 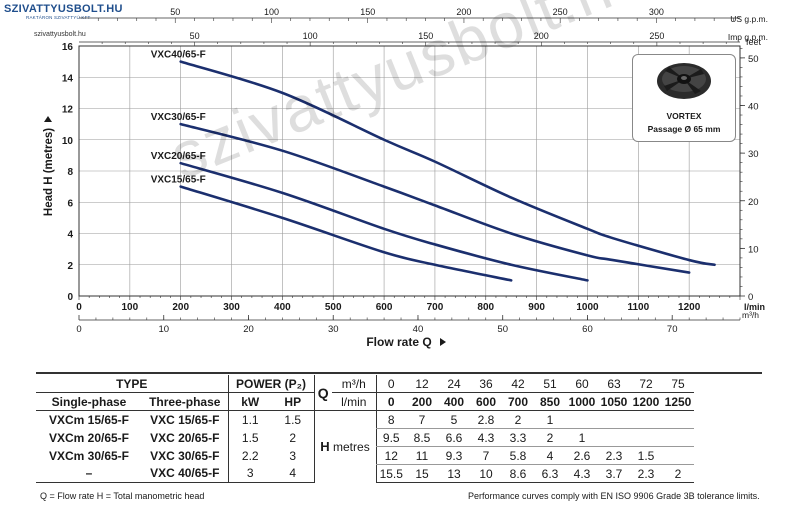 What do you see at coordinates (293, 455) in the screenshot?
I see `hp-cell: 3` at bounding box center [293, 455].